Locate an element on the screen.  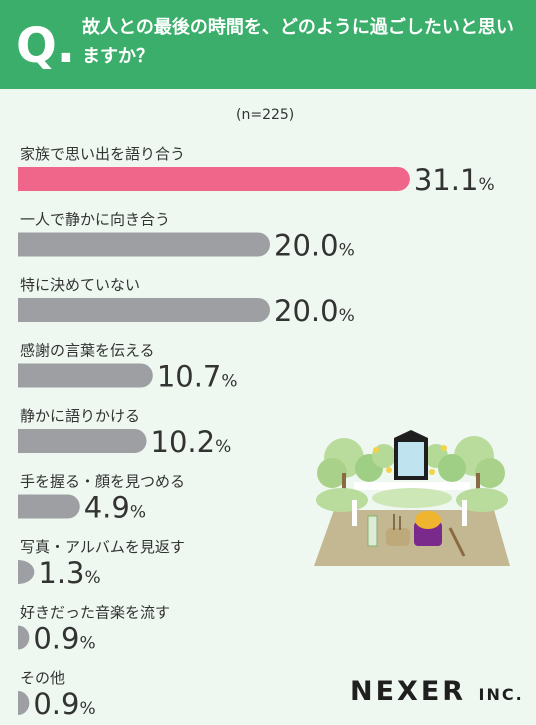
data-label-value: 31.1 is located at coordinates (446, 180).